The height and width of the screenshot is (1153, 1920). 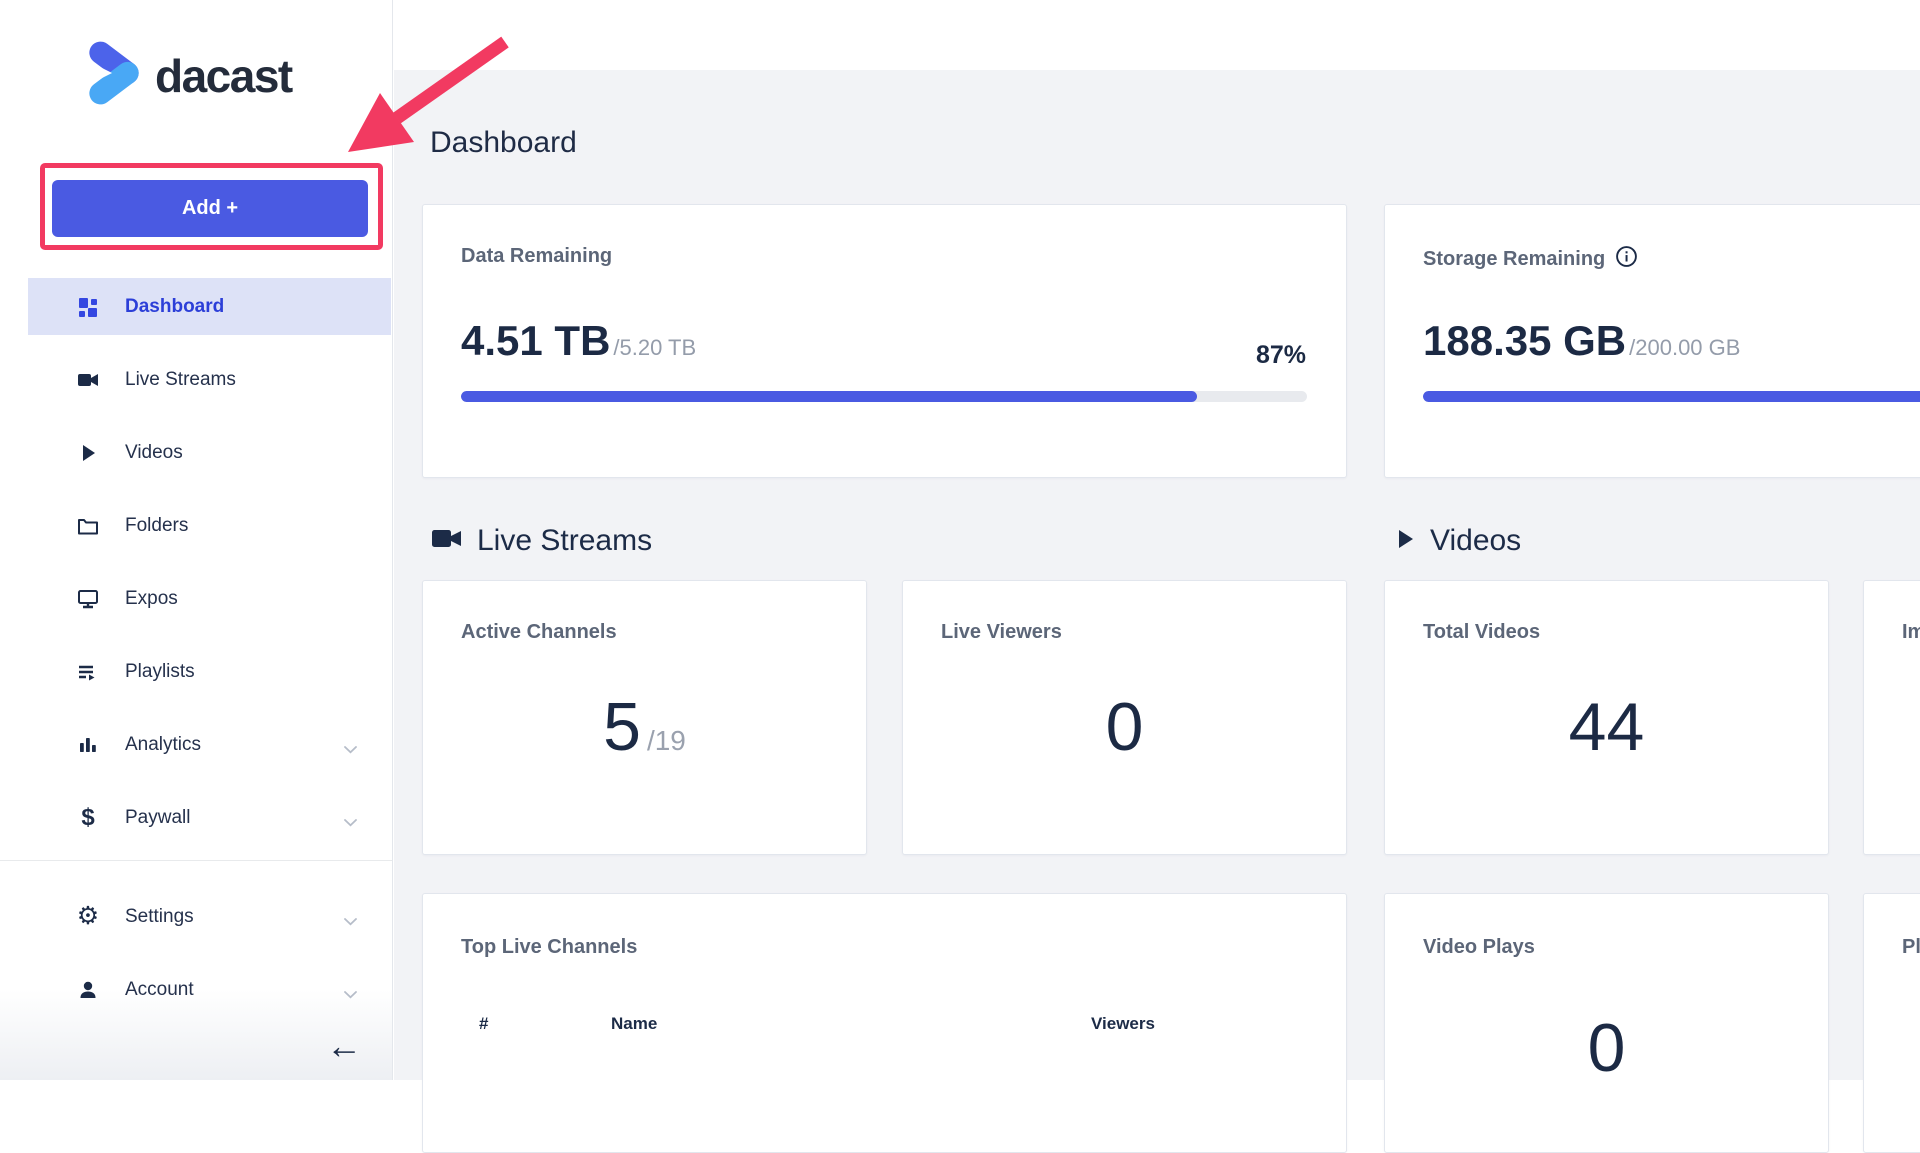 What do you see at coordinates (159, 916) in the screenshot?
I see `sidebar-item-label: Settings` at bounding box center [159, 916].